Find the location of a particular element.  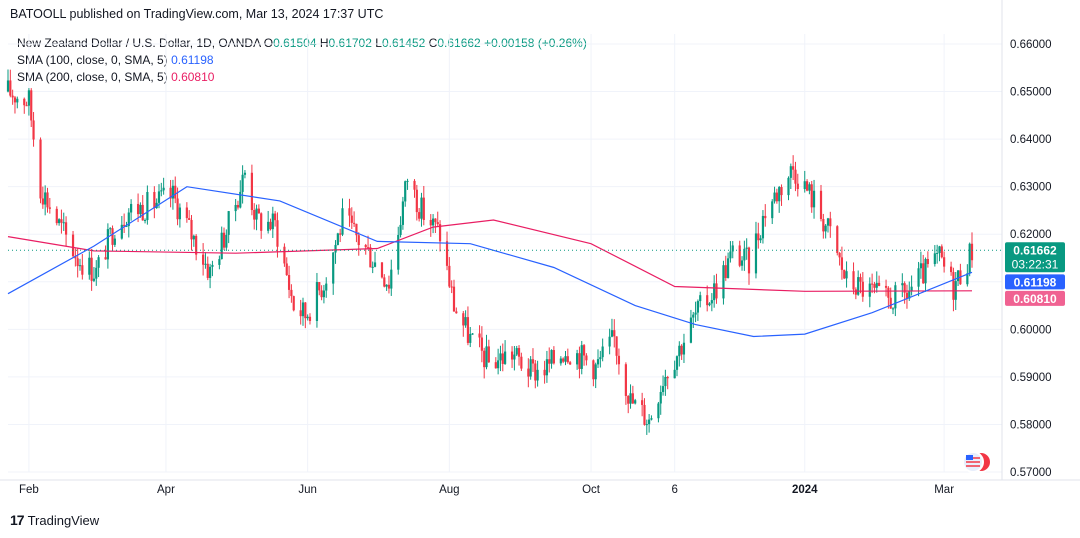

x-tick-label: Oct is located at coordinates (591, 490).